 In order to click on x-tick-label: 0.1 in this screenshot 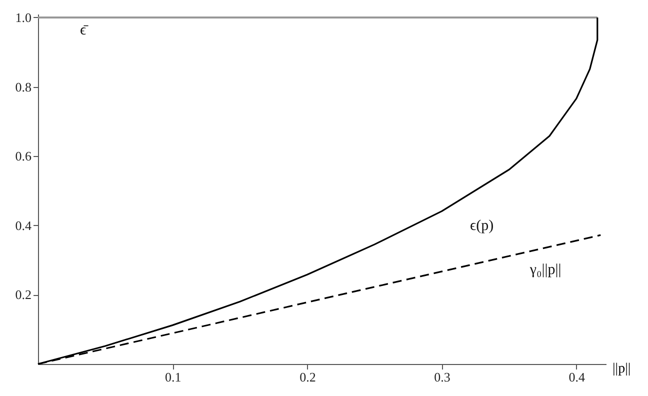, I will do `click(173, 377)`.